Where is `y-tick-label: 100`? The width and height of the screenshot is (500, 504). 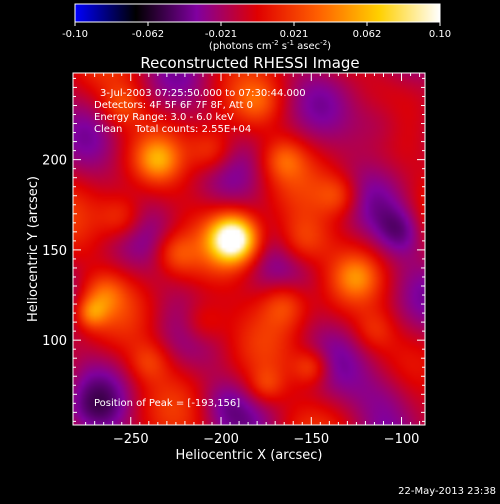 y-tick-label: 100 is located at coordinates (54, 341).